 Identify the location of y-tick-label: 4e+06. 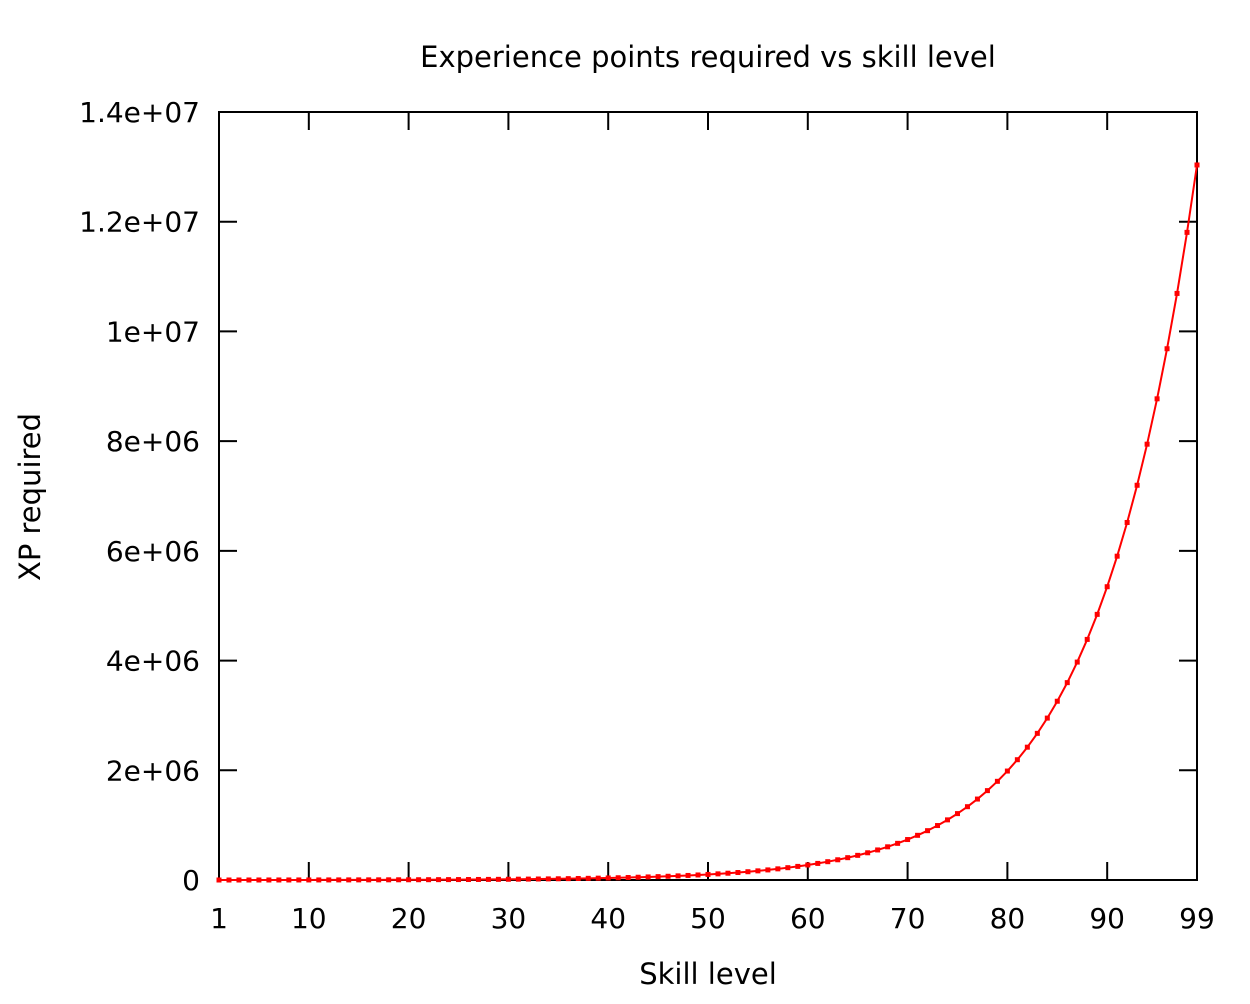
(153, 661).